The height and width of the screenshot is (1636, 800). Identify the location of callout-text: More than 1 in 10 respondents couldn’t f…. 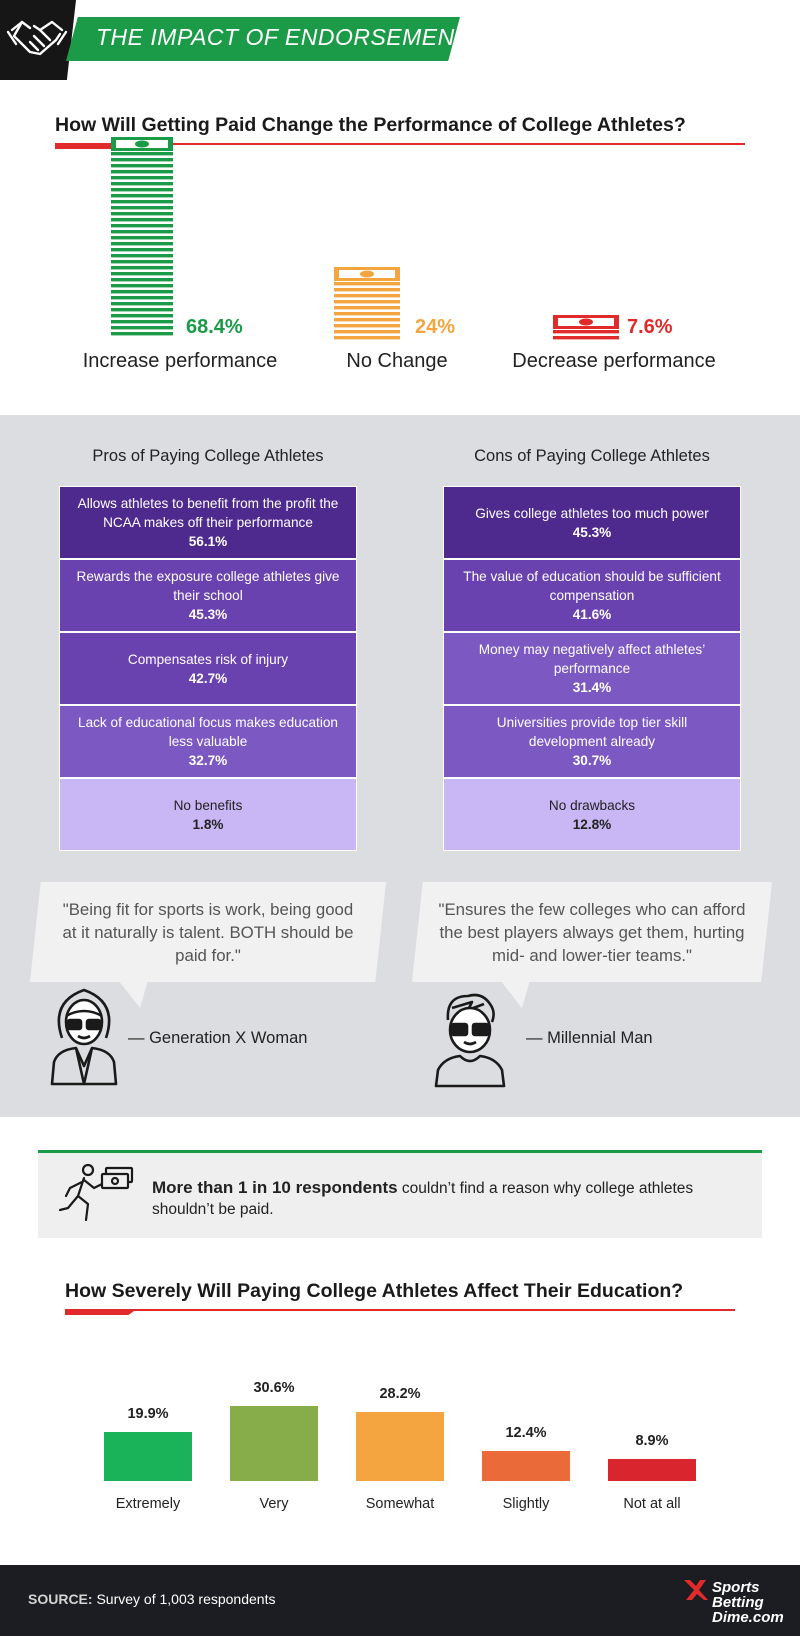
(447, 1198).